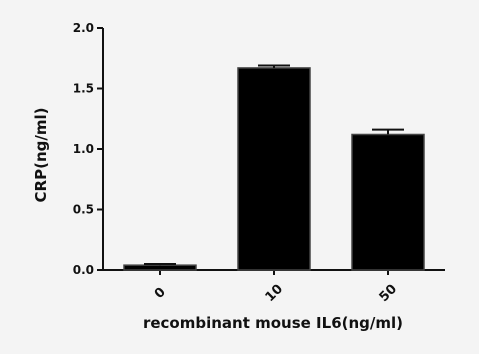 The width and height of the screenshot is (479, 354). What do you see at coordinates (83, 89) in the screenshot?
I see `y-tick-label: 1.5` at bounding box center [83, 89].